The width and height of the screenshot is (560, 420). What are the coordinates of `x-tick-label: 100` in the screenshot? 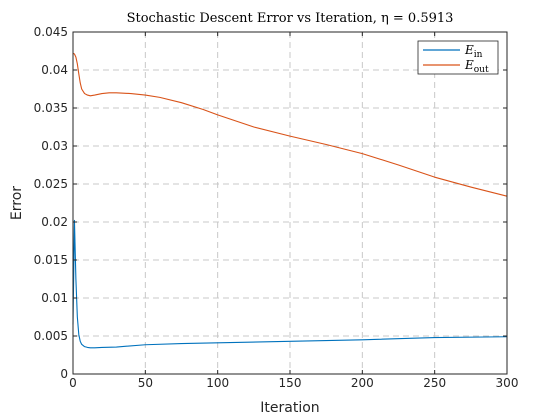 It's located at (217, 383).